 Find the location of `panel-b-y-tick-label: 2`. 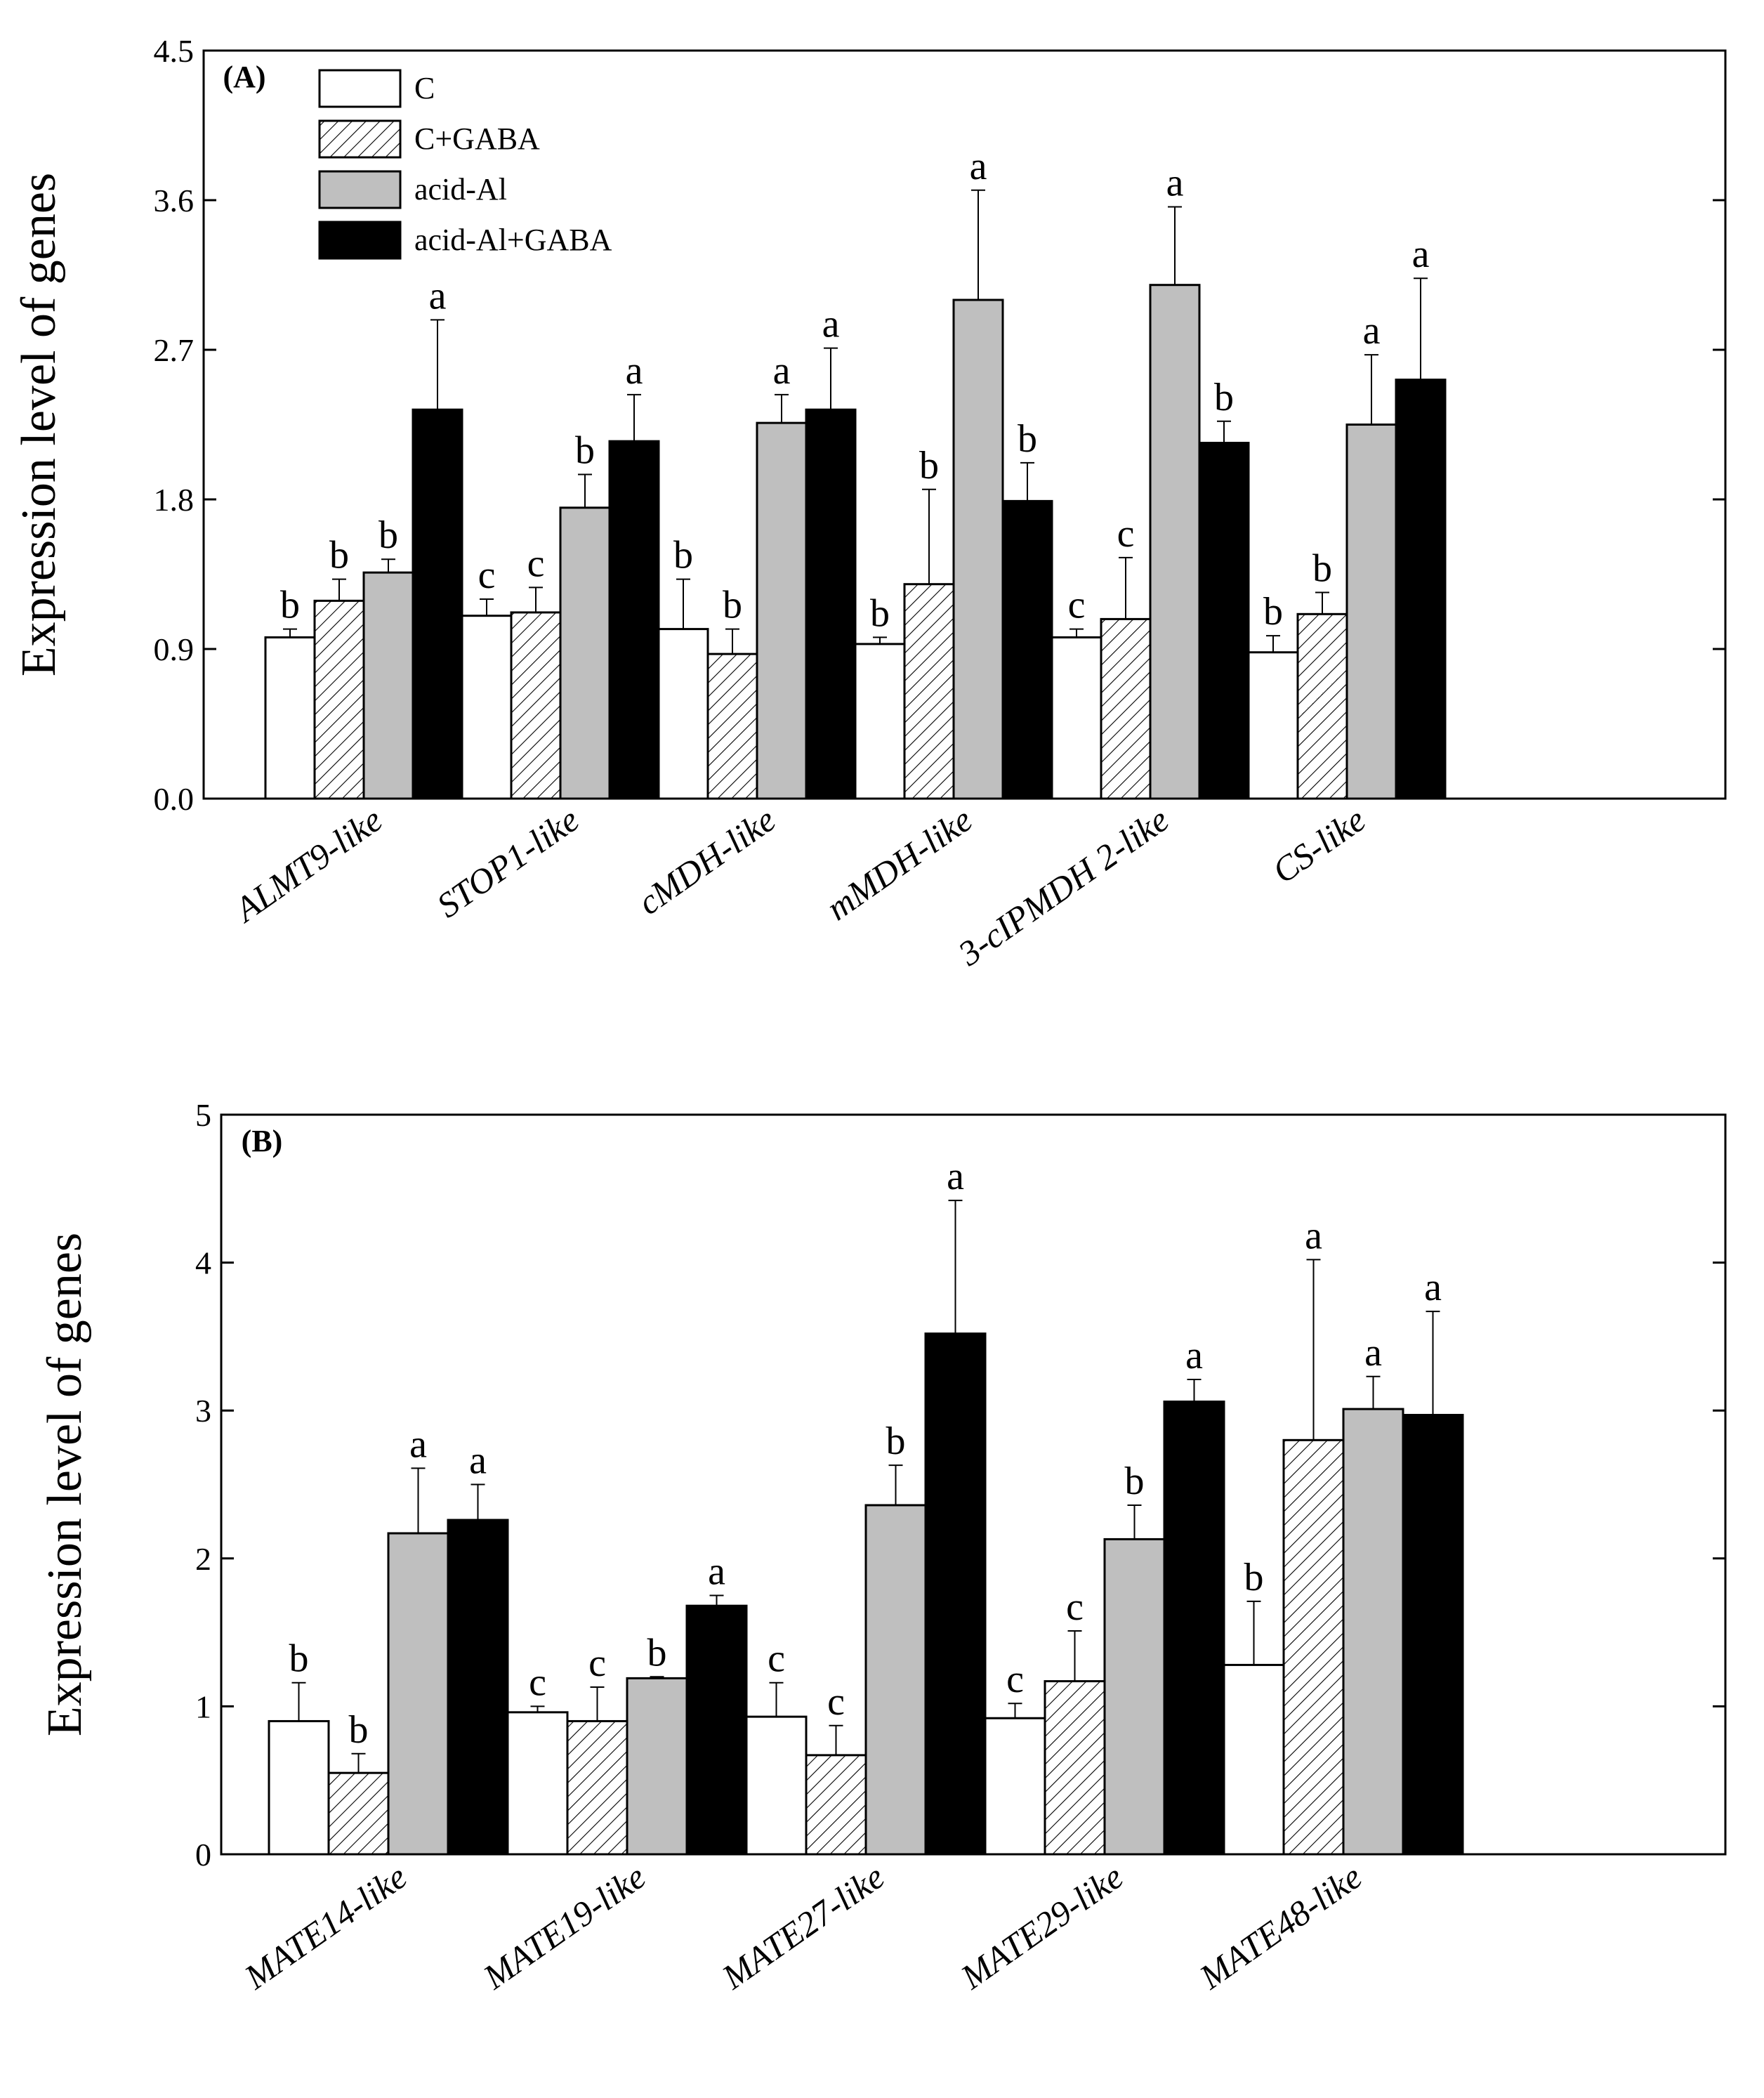

panel-b-y-tick-label: 2 is located at coordinates (203, 1559).